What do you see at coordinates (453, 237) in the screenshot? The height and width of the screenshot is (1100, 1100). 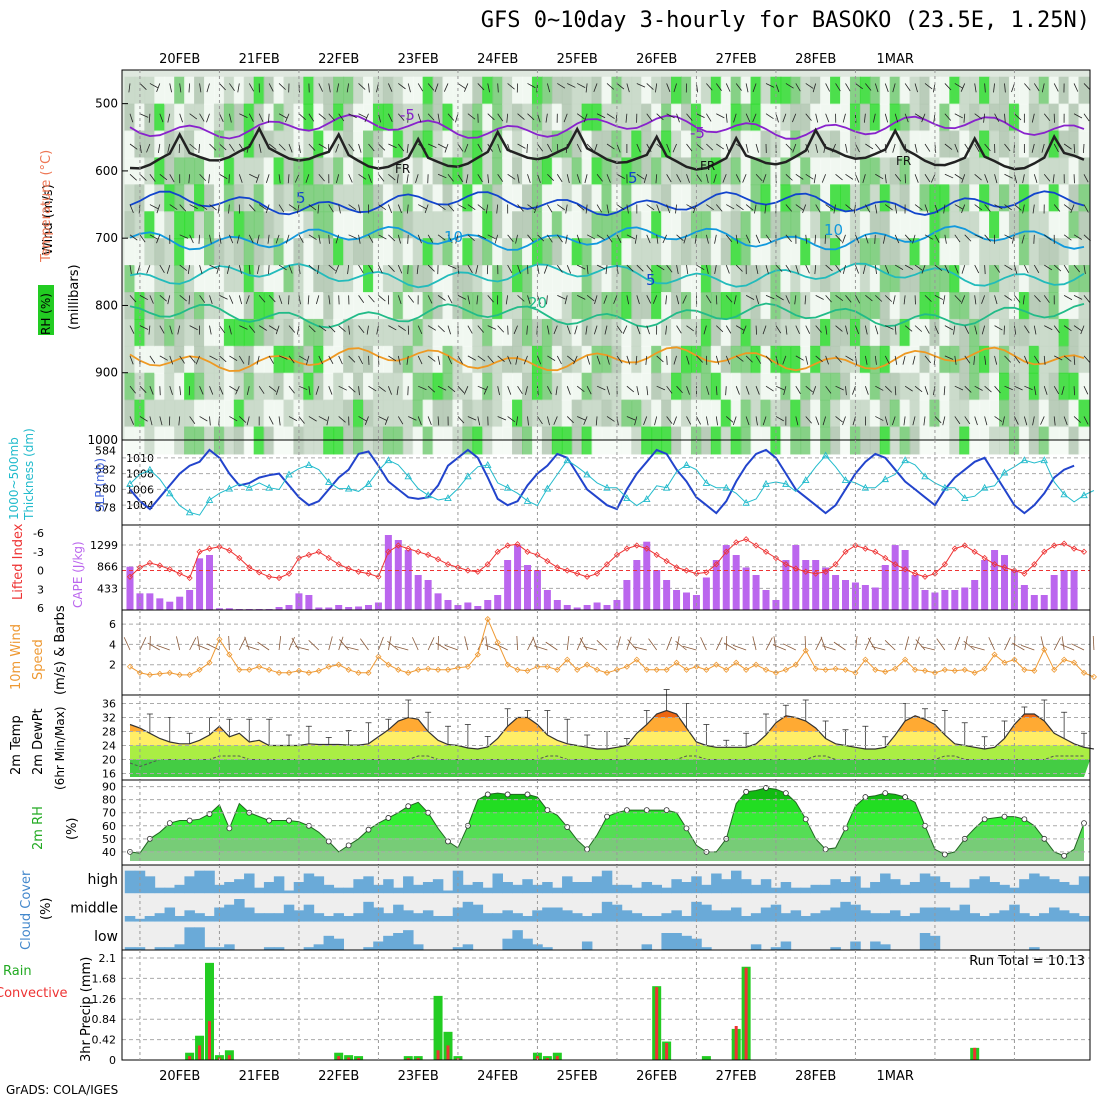 I see `contour-label: 10` at bounding box center [453, 237].